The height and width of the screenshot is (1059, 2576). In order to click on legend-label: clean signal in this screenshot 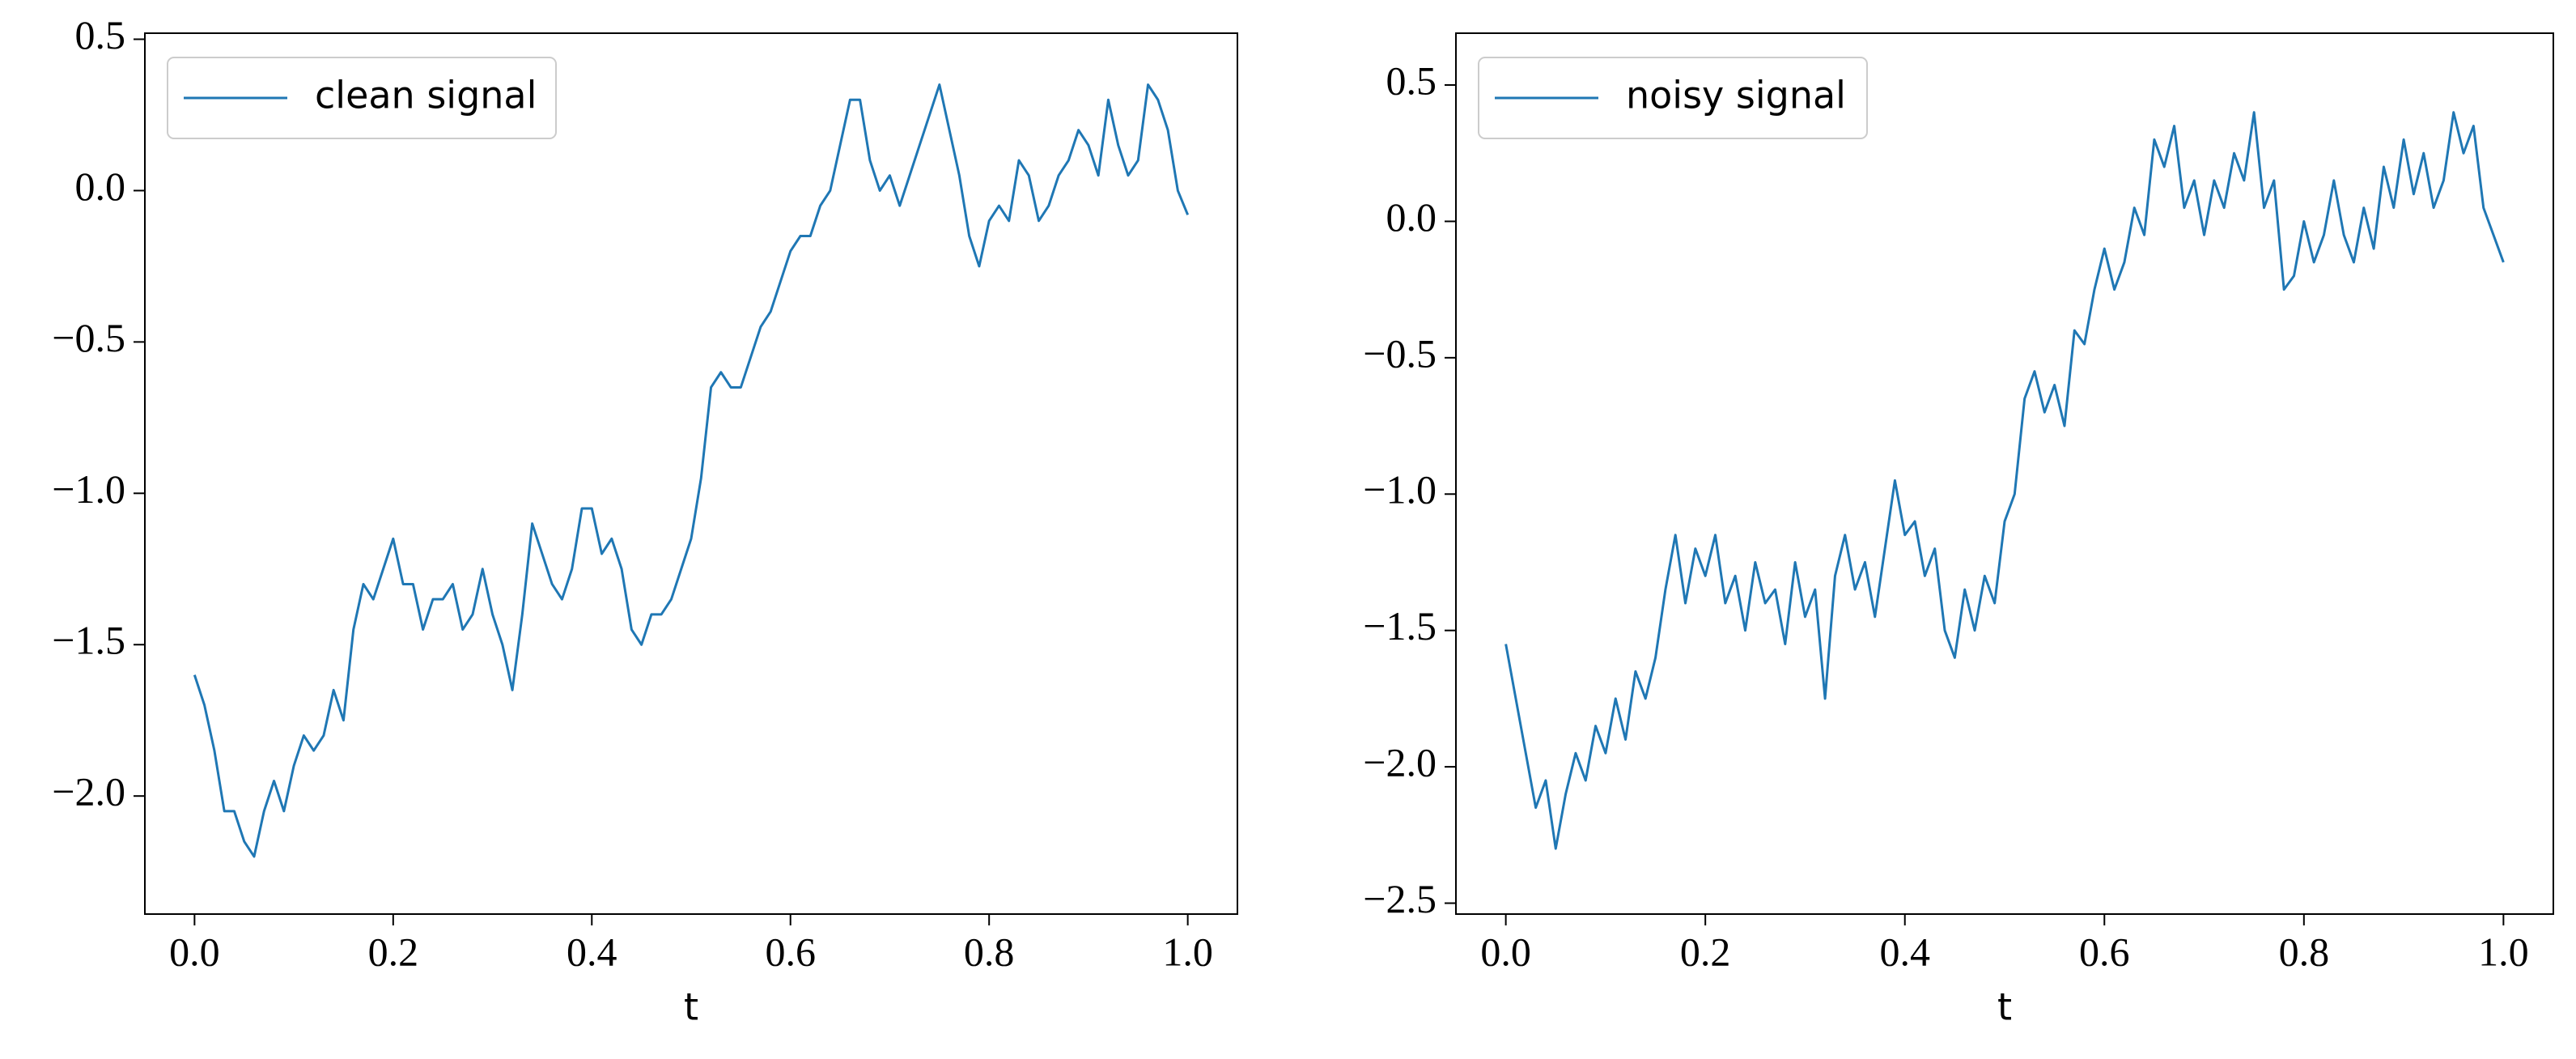, I will do `click(426, 95)`.